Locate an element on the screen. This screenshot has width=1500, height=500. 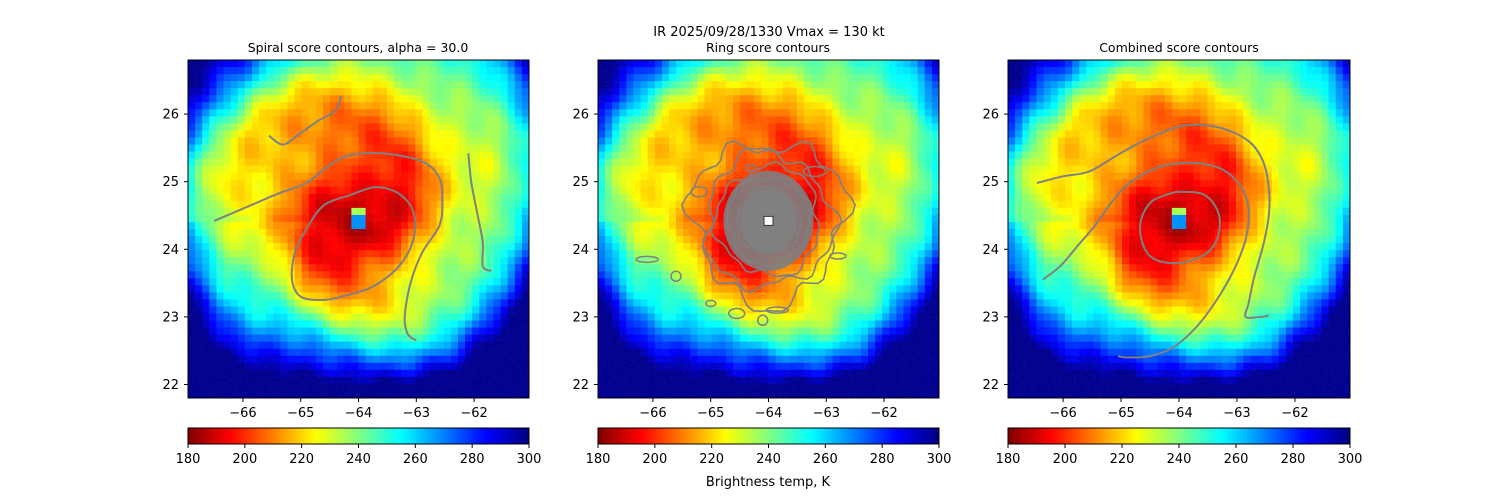
panel-title: Ring score contours is located at coordinates (768, 47).